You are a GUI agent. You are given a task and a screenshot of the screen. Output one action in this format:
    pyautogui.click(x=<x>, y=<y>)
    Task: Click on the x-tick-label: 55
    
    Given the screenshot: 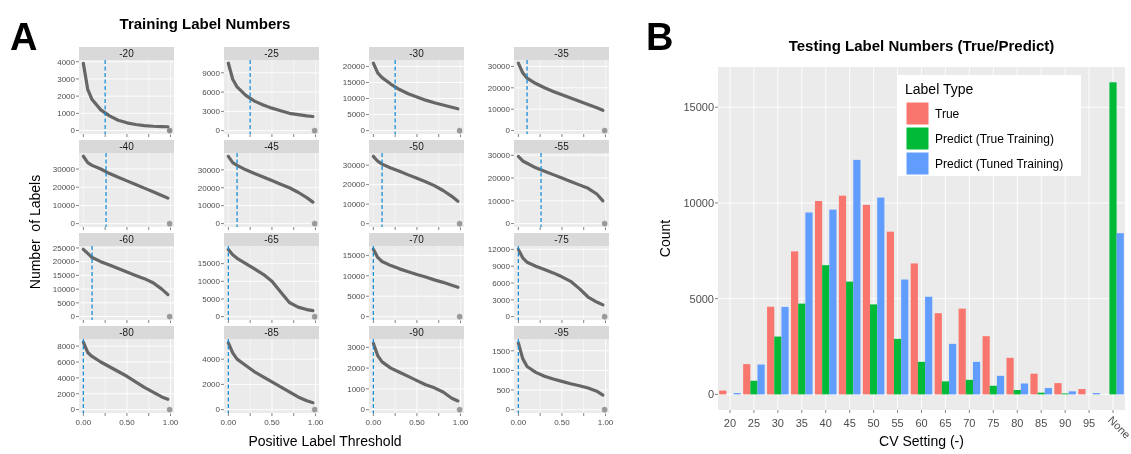 What is the action you would take?
    pyautogui.click(x=897, y=423)
    